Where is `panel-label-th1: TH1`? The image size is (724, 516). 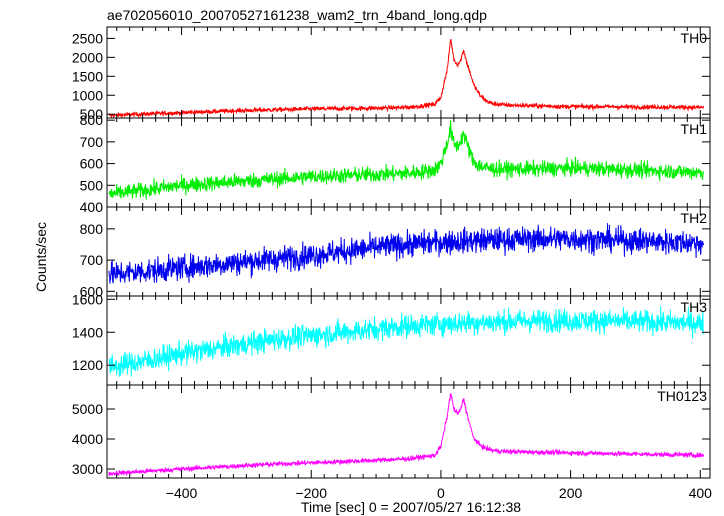
panel-label-th1: TH1 is located at coordinates (694, 129).